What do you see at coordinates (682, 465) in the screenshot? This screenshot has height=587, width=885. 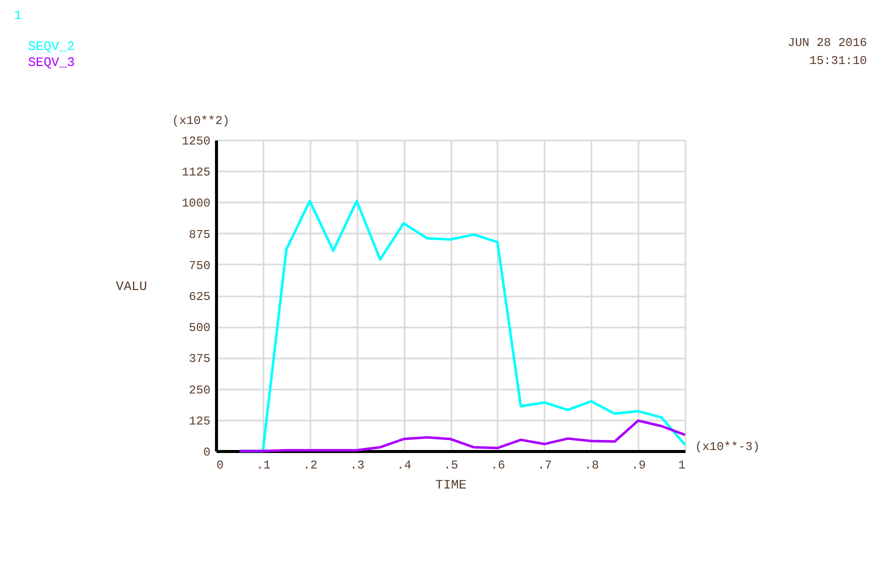 I see `x-tick-label: 1` at bounding box center [682, 465].